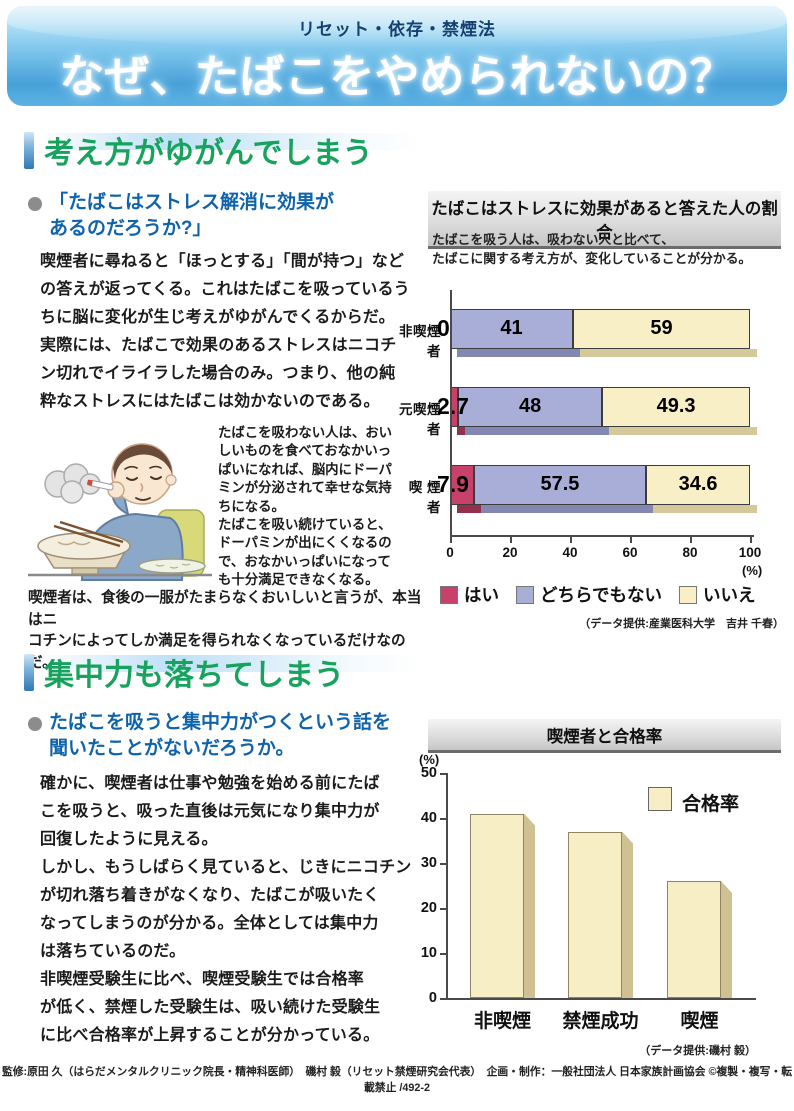 This screenshot has height=1111, width=794. Describe the element at coordinates (600, 1021) in the screenshot. I see `category-label: 禁煙成功` at that location.